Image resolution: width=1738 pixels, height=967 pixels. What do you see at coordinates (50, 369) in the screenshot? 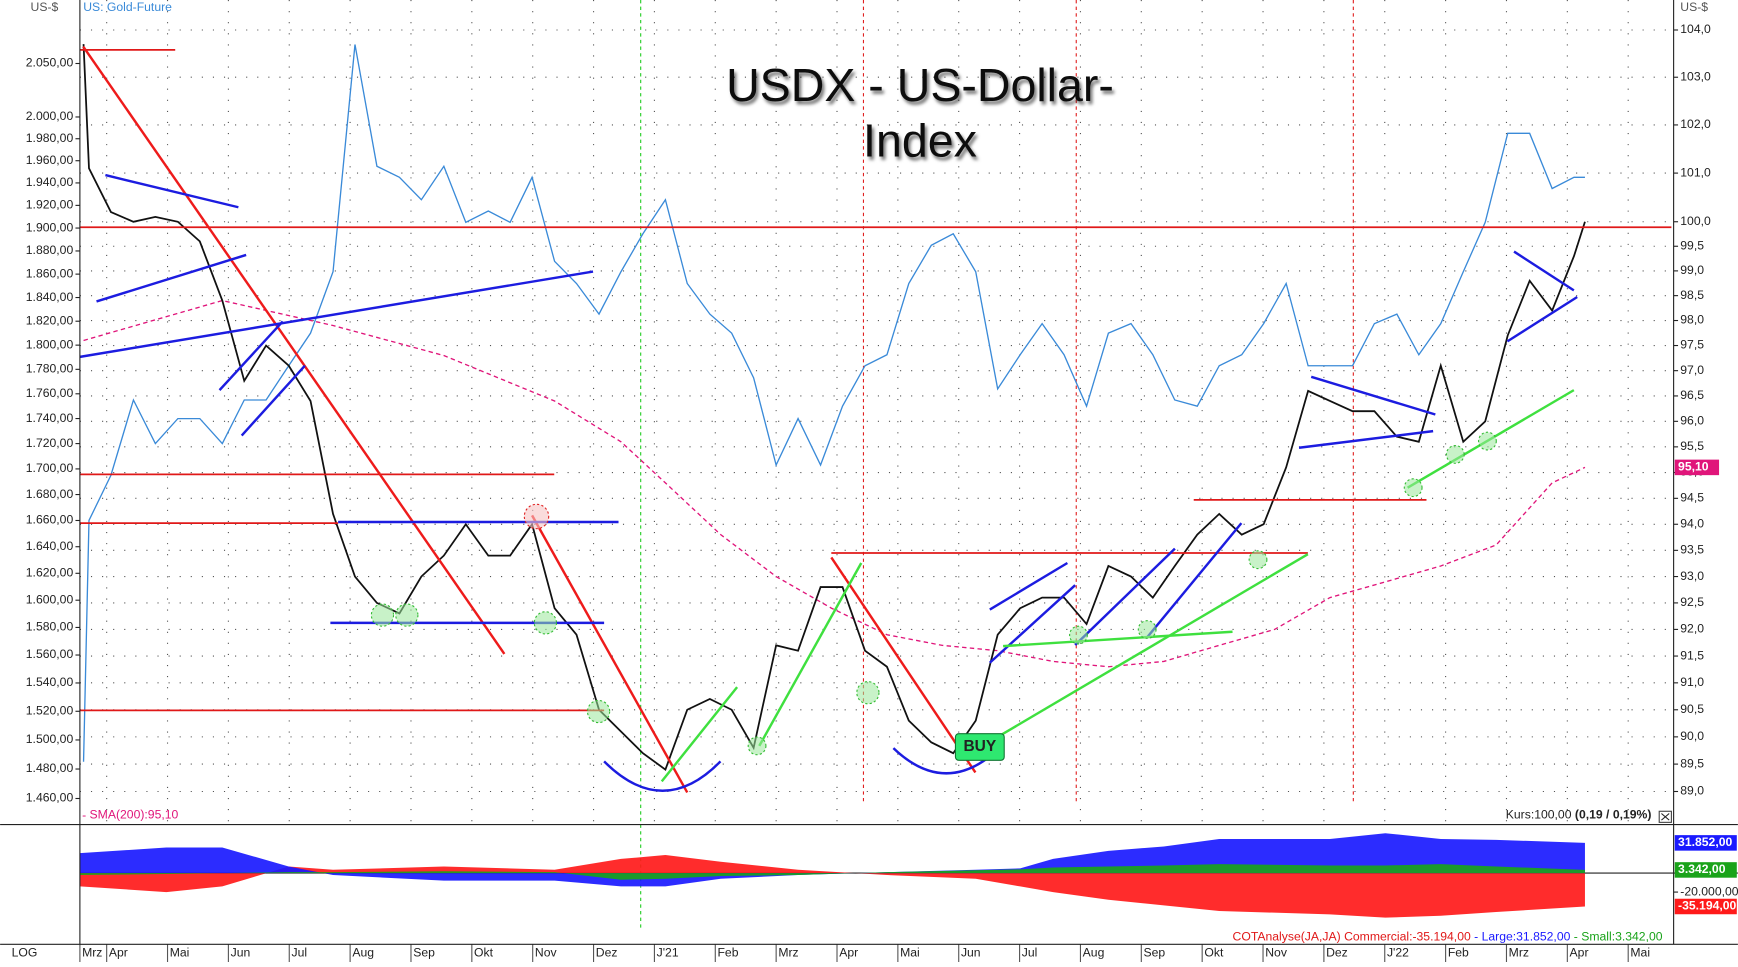
I see `y-tick-label: 1.780,00` at bounding box center [50, 369].